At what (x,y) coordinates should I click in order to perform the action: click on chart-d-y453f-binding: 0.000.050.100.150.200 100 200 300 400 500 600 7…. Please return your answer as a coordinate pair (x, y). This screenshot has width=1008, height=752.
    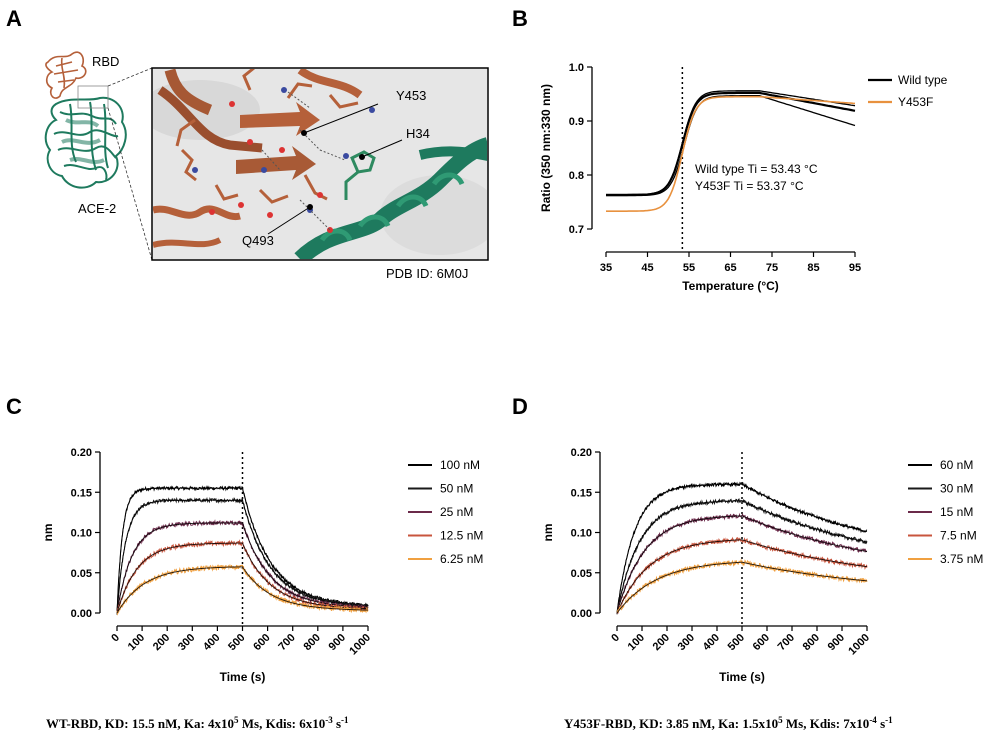
    Looking at the image, I should click on (762, 565).